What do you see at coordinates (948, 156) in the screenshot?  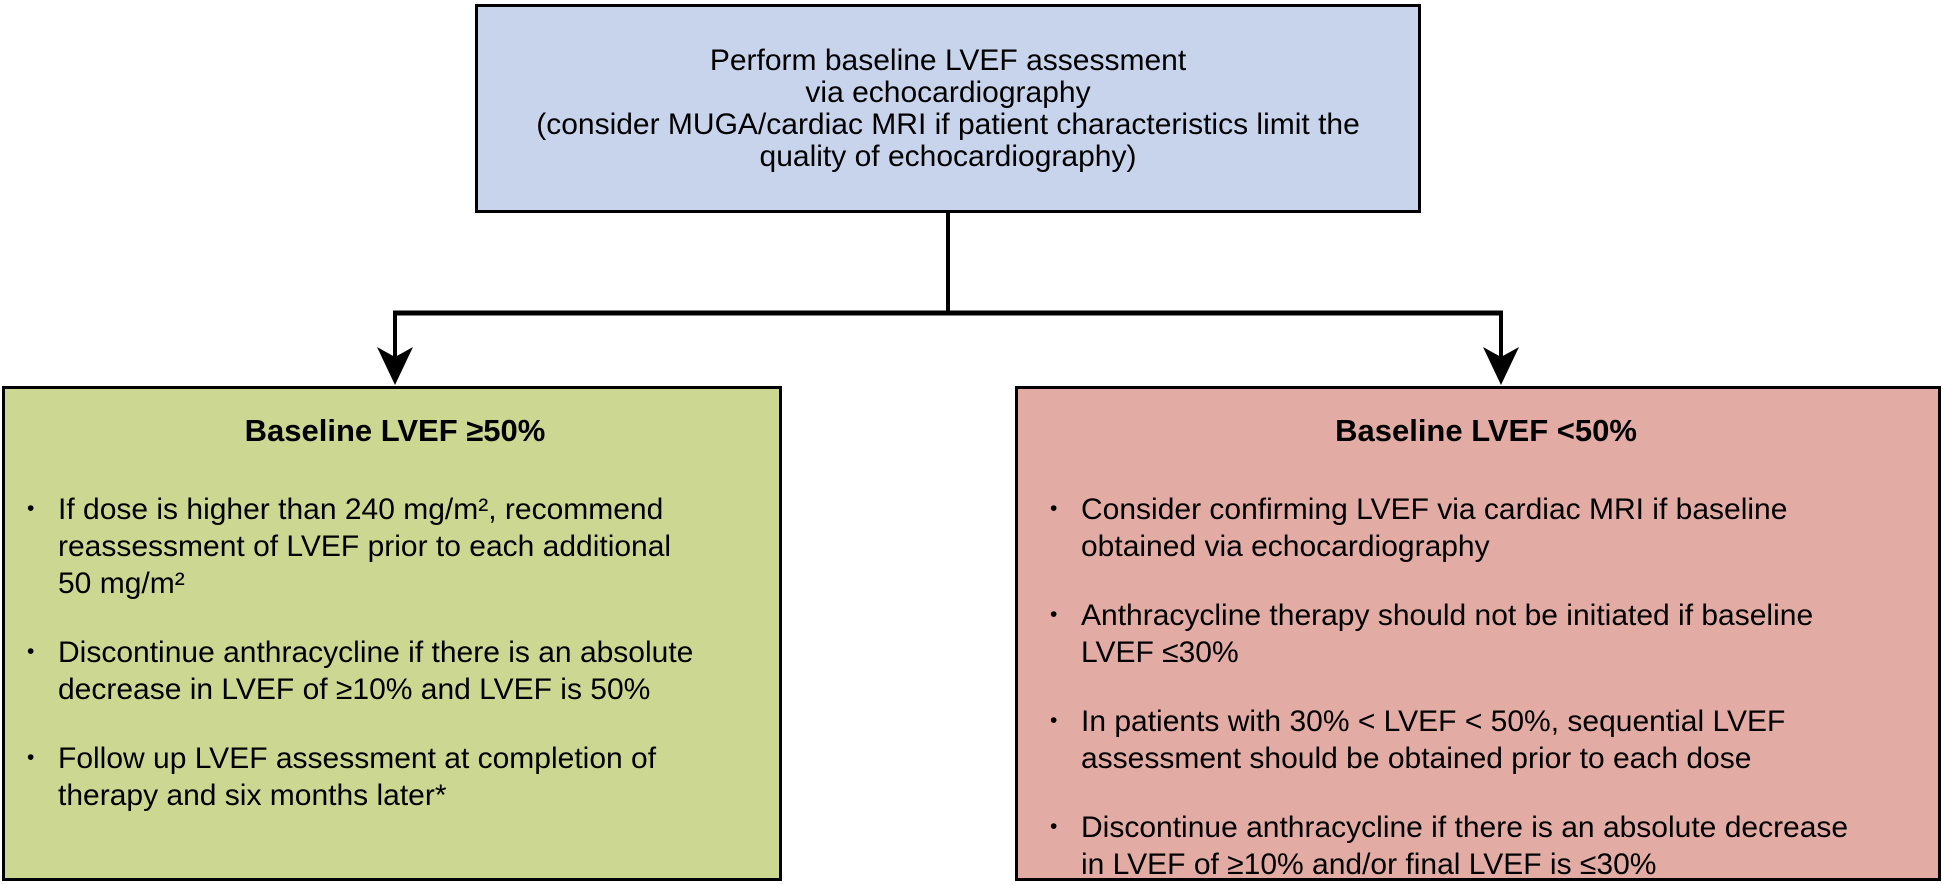 I see `top-box-line-4: quality of echocardiography)` at bounding box center [948, 156].